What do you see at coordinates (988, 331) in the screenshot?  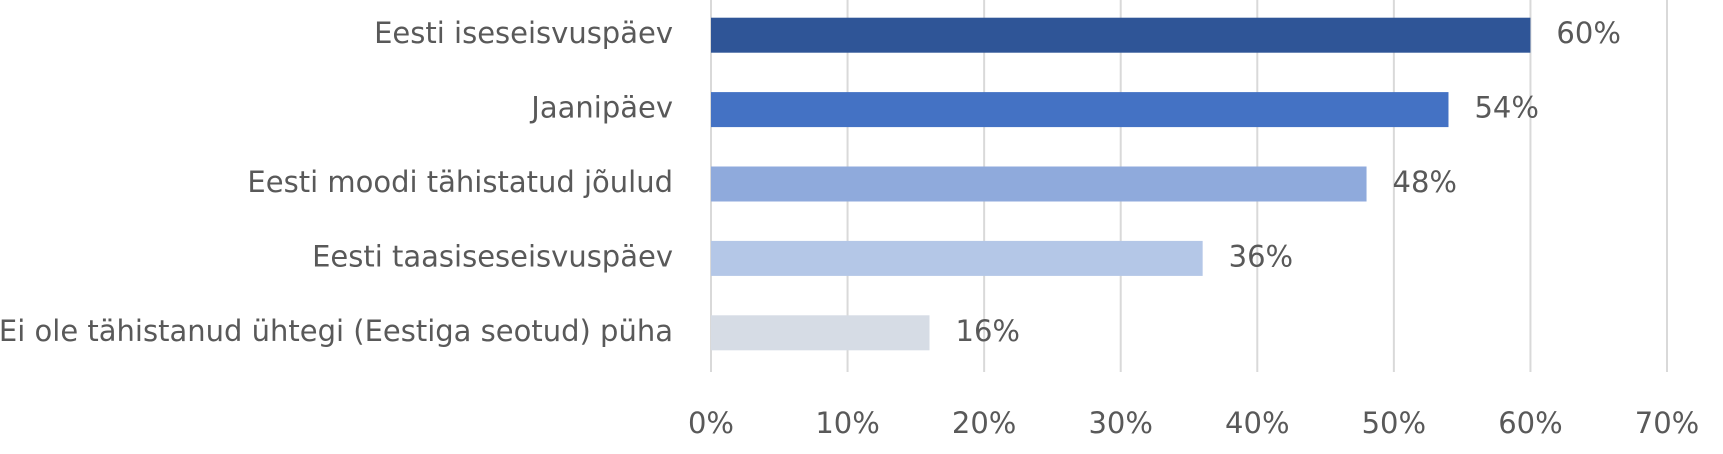 I see `data-label: 16%` at bounding box center [988, 331].